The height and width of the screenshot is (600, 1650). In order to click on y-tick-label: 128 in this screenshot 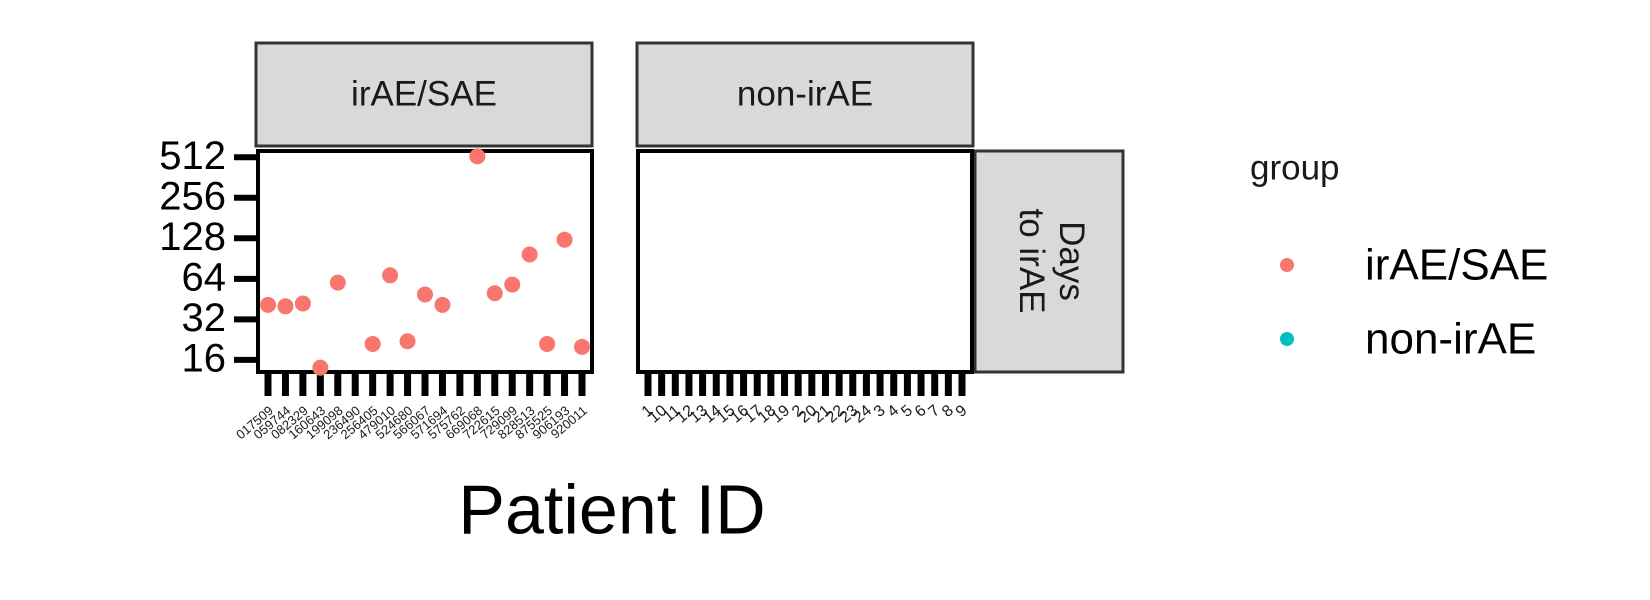, I will do `click(192, 237)`.